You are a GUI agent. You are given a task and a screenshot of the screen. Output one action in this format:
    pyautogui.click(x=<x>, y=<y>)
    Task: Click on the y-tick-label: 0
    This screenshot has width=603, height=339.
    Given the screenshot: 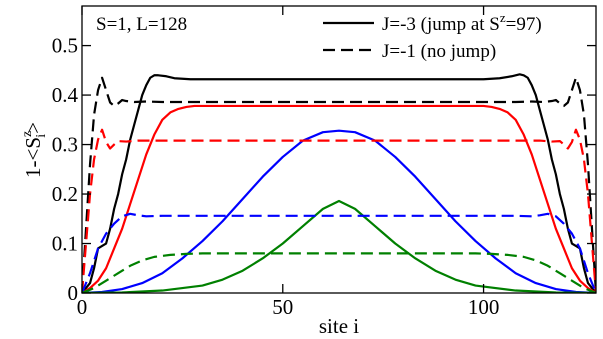 What is the action you would take?
    pyautogui.click(x=73, y=293)
    